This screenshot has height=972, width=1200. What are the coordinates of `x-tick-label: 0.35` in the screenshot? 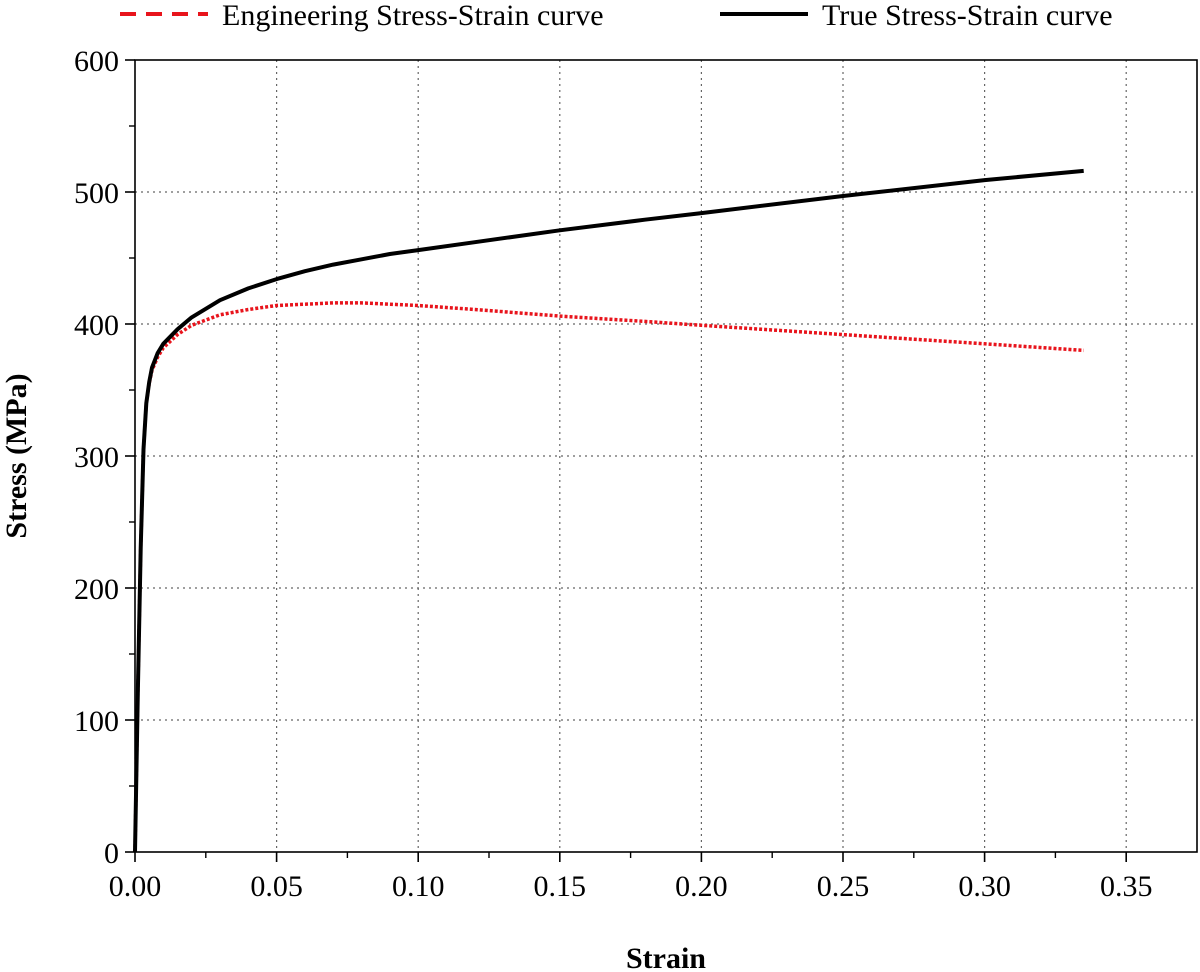 It's located at (1126, 886).